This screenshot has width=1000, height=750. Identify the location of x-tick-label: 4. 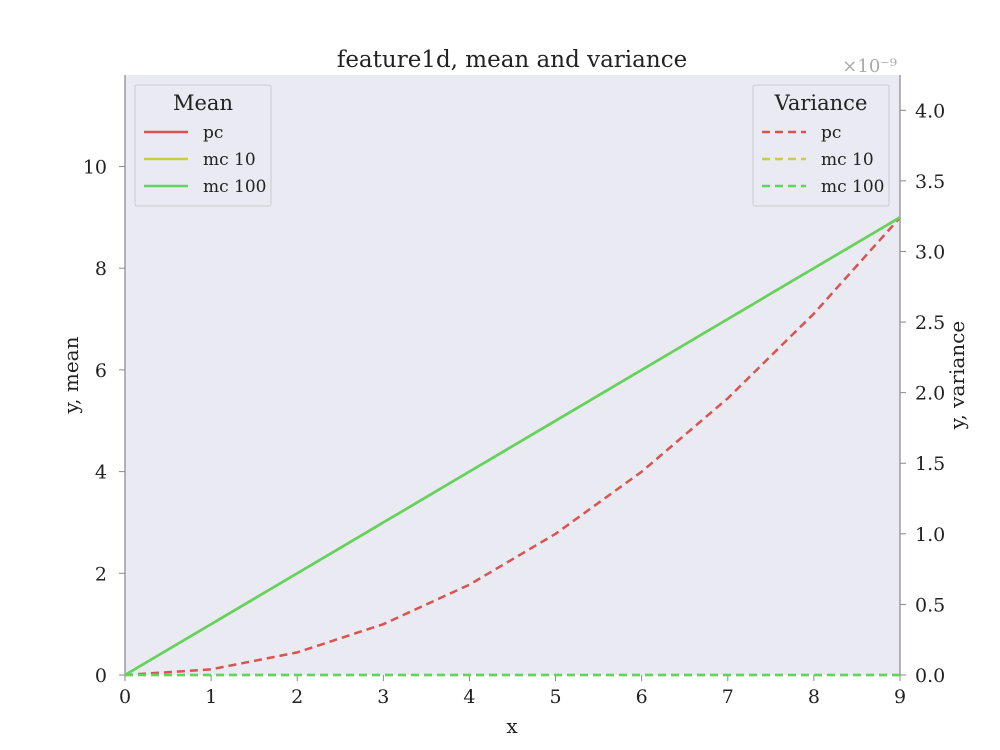
(469, 697).